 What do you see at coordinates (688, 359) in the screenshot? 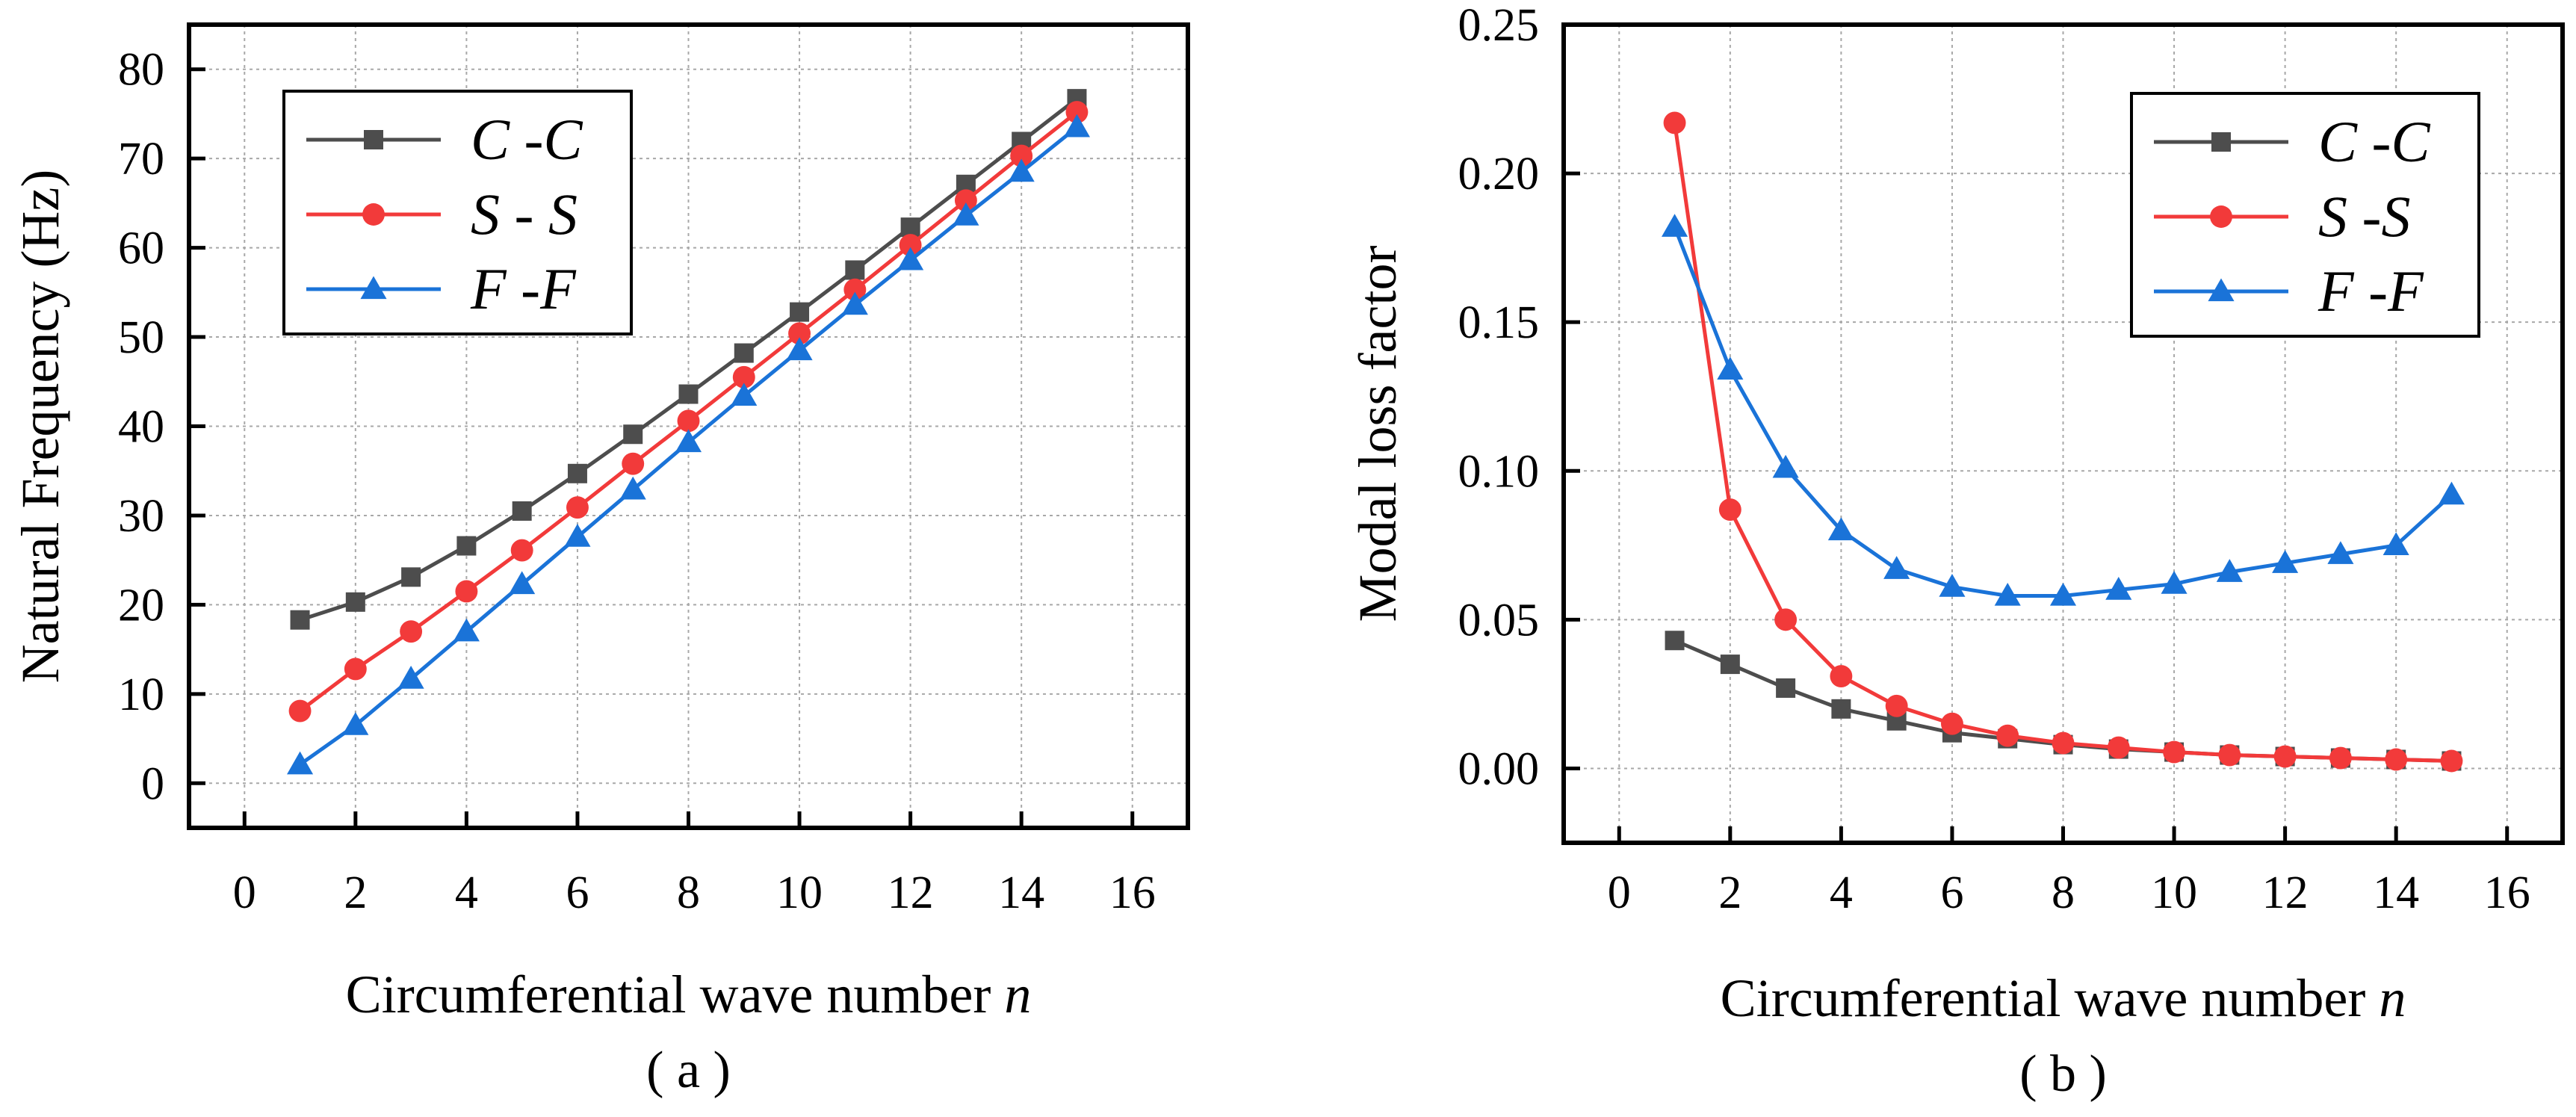
I see `series-square` at bounding box center [688, 359].